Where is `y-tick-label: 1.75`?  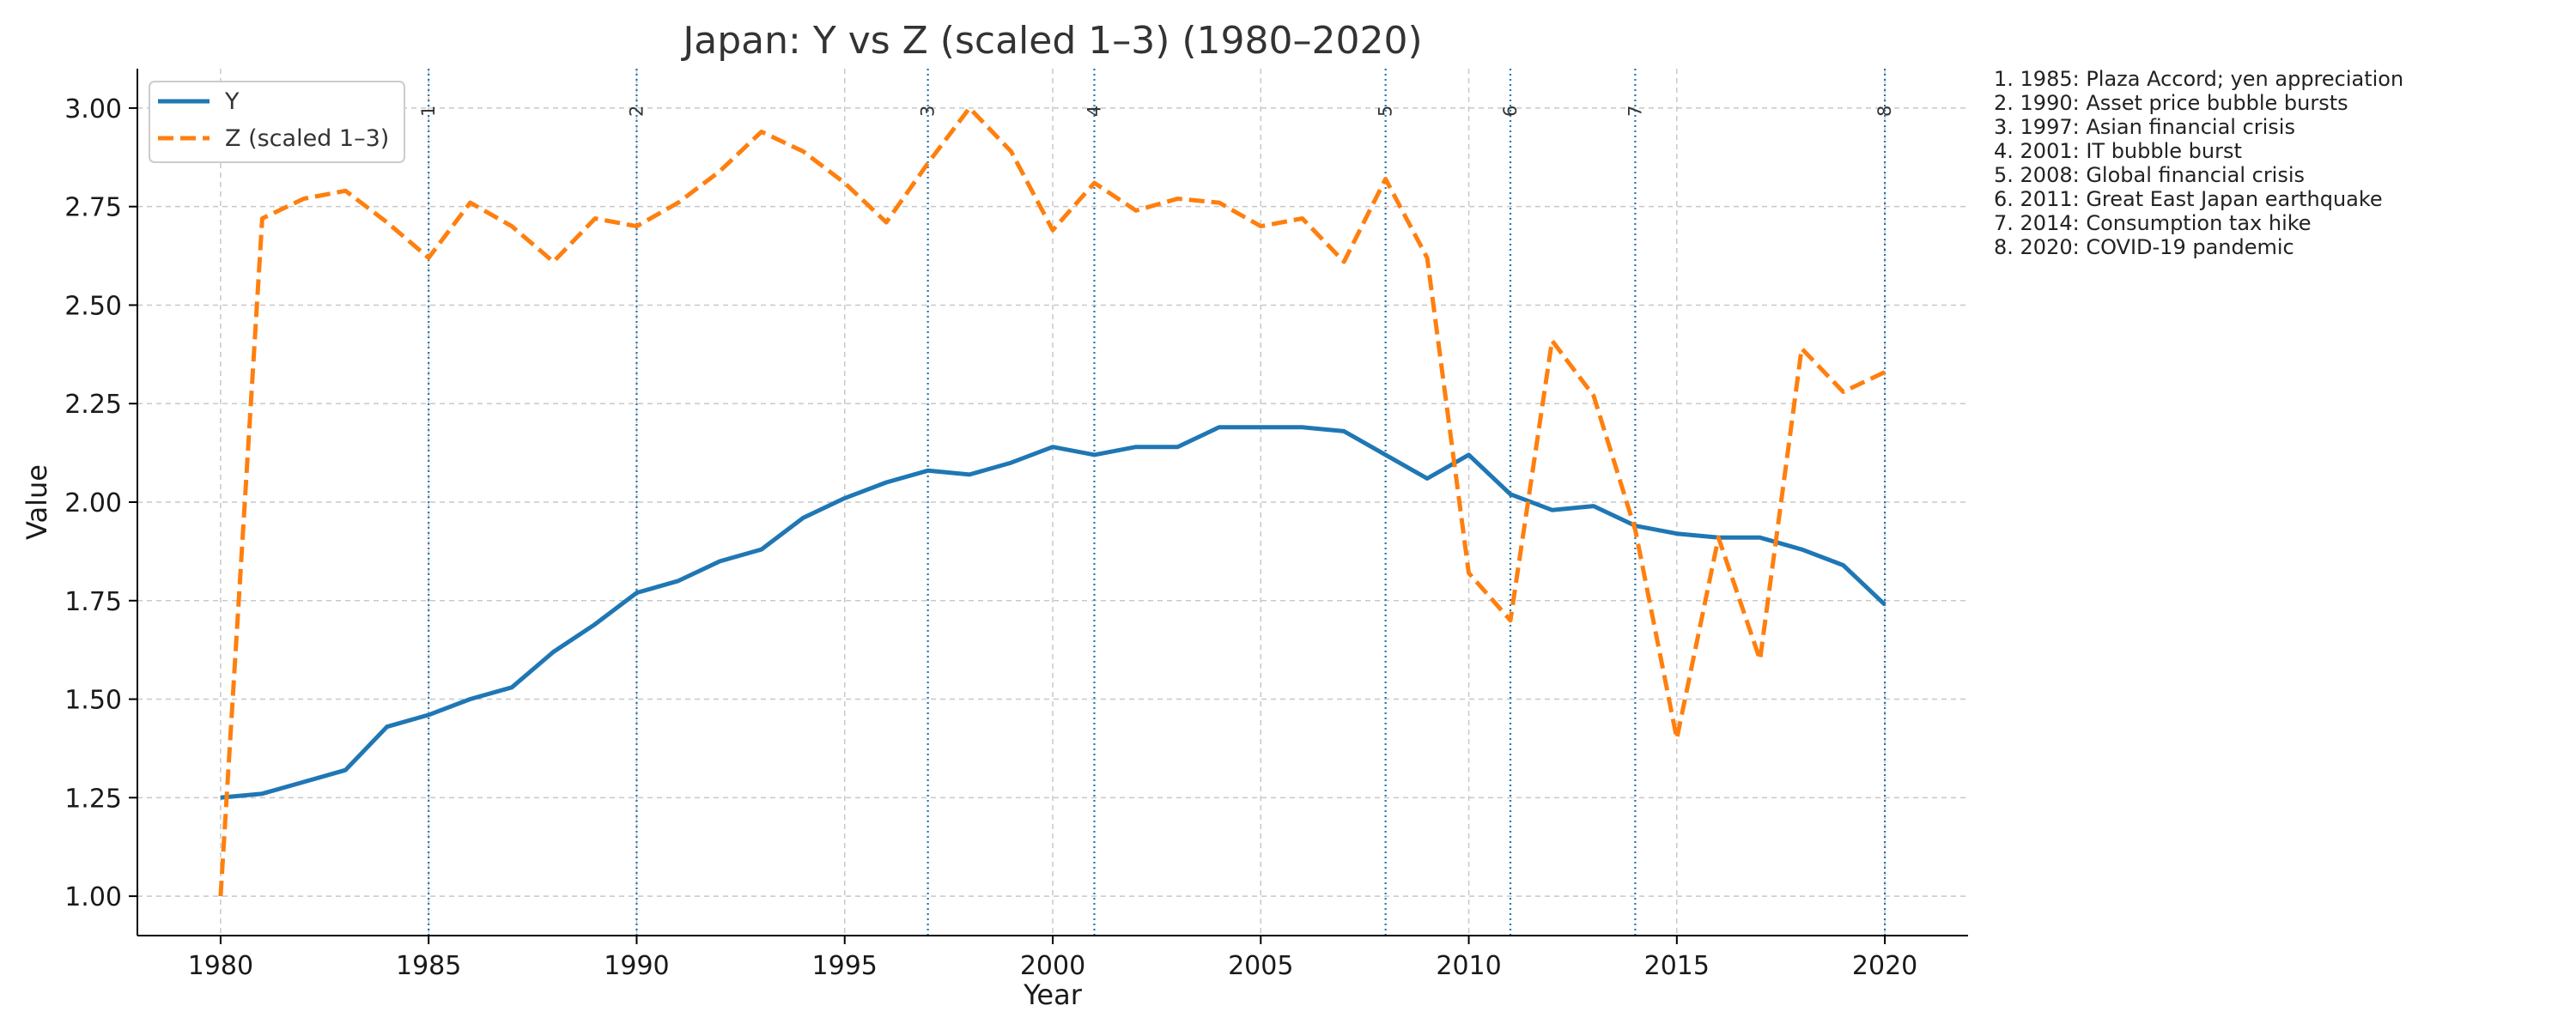 y-tick-label: 1.75 is located at coordinates (93, 602).